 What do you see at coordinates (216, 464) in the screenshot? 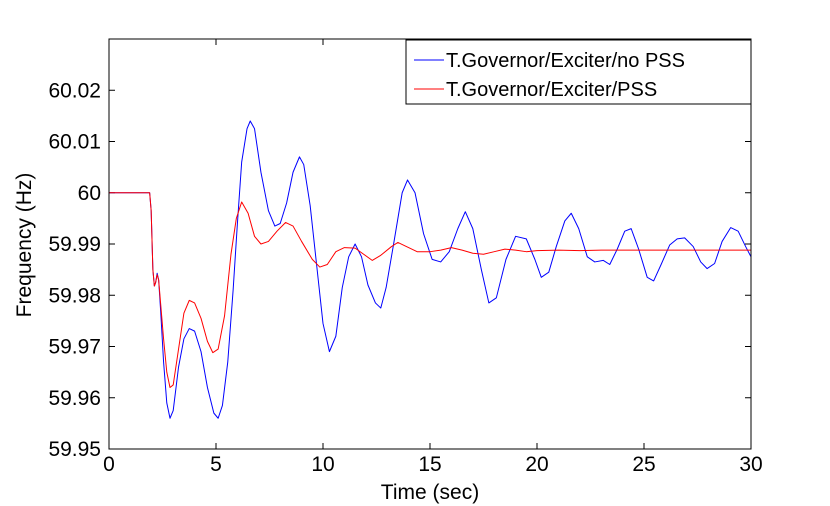
I see `x-tick-label: 5` at bounding box center [216, 464].